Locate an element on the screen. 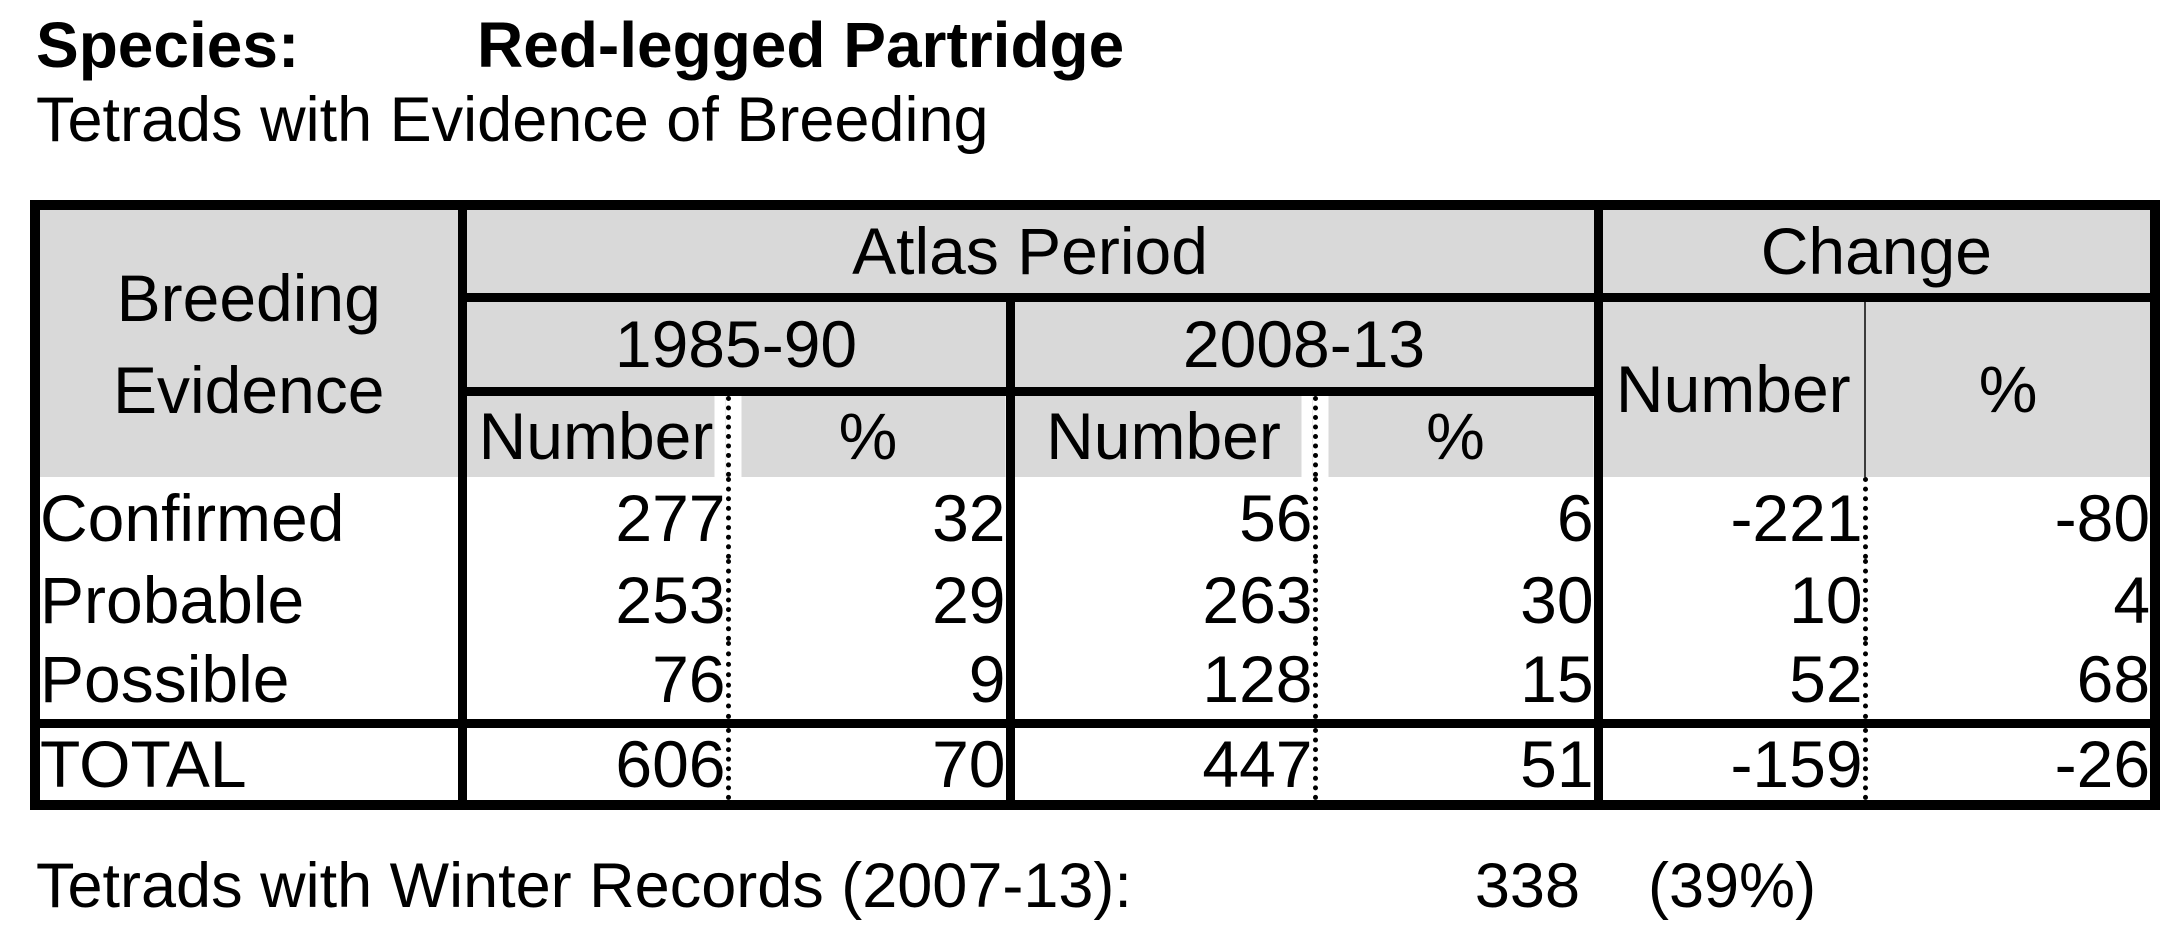 The width and height of the screenshot is (2167, 934). winter-records-label: Tetrads with Winter Records (2007-13): is located at coordinates (584, 886).